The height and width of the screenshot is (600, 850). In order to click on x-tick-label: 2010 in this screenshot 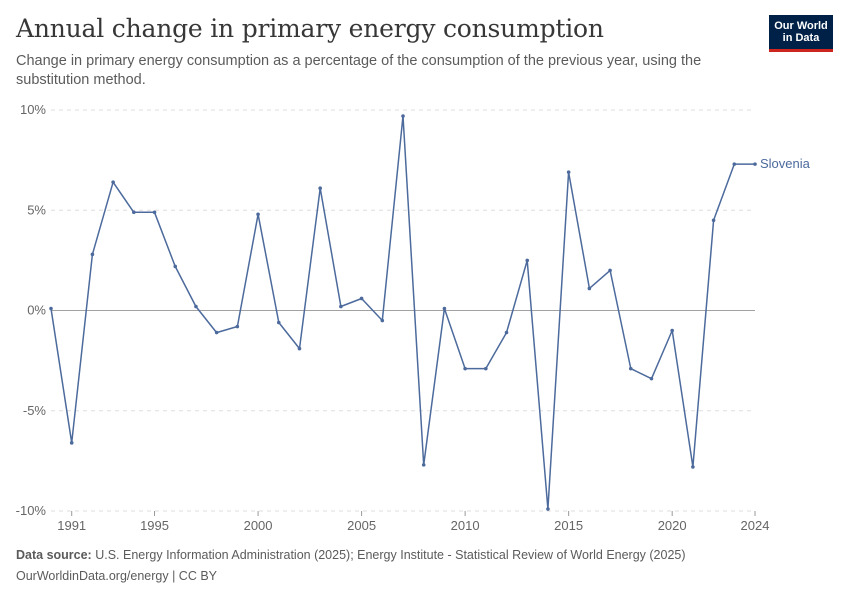, I will do `click(465, 525)`.